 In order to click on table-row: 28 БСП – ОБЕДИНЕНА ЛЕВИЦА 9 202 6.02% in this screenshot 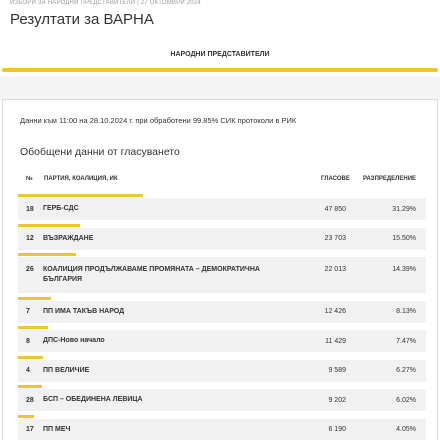, I will do `click(222, 400)`.